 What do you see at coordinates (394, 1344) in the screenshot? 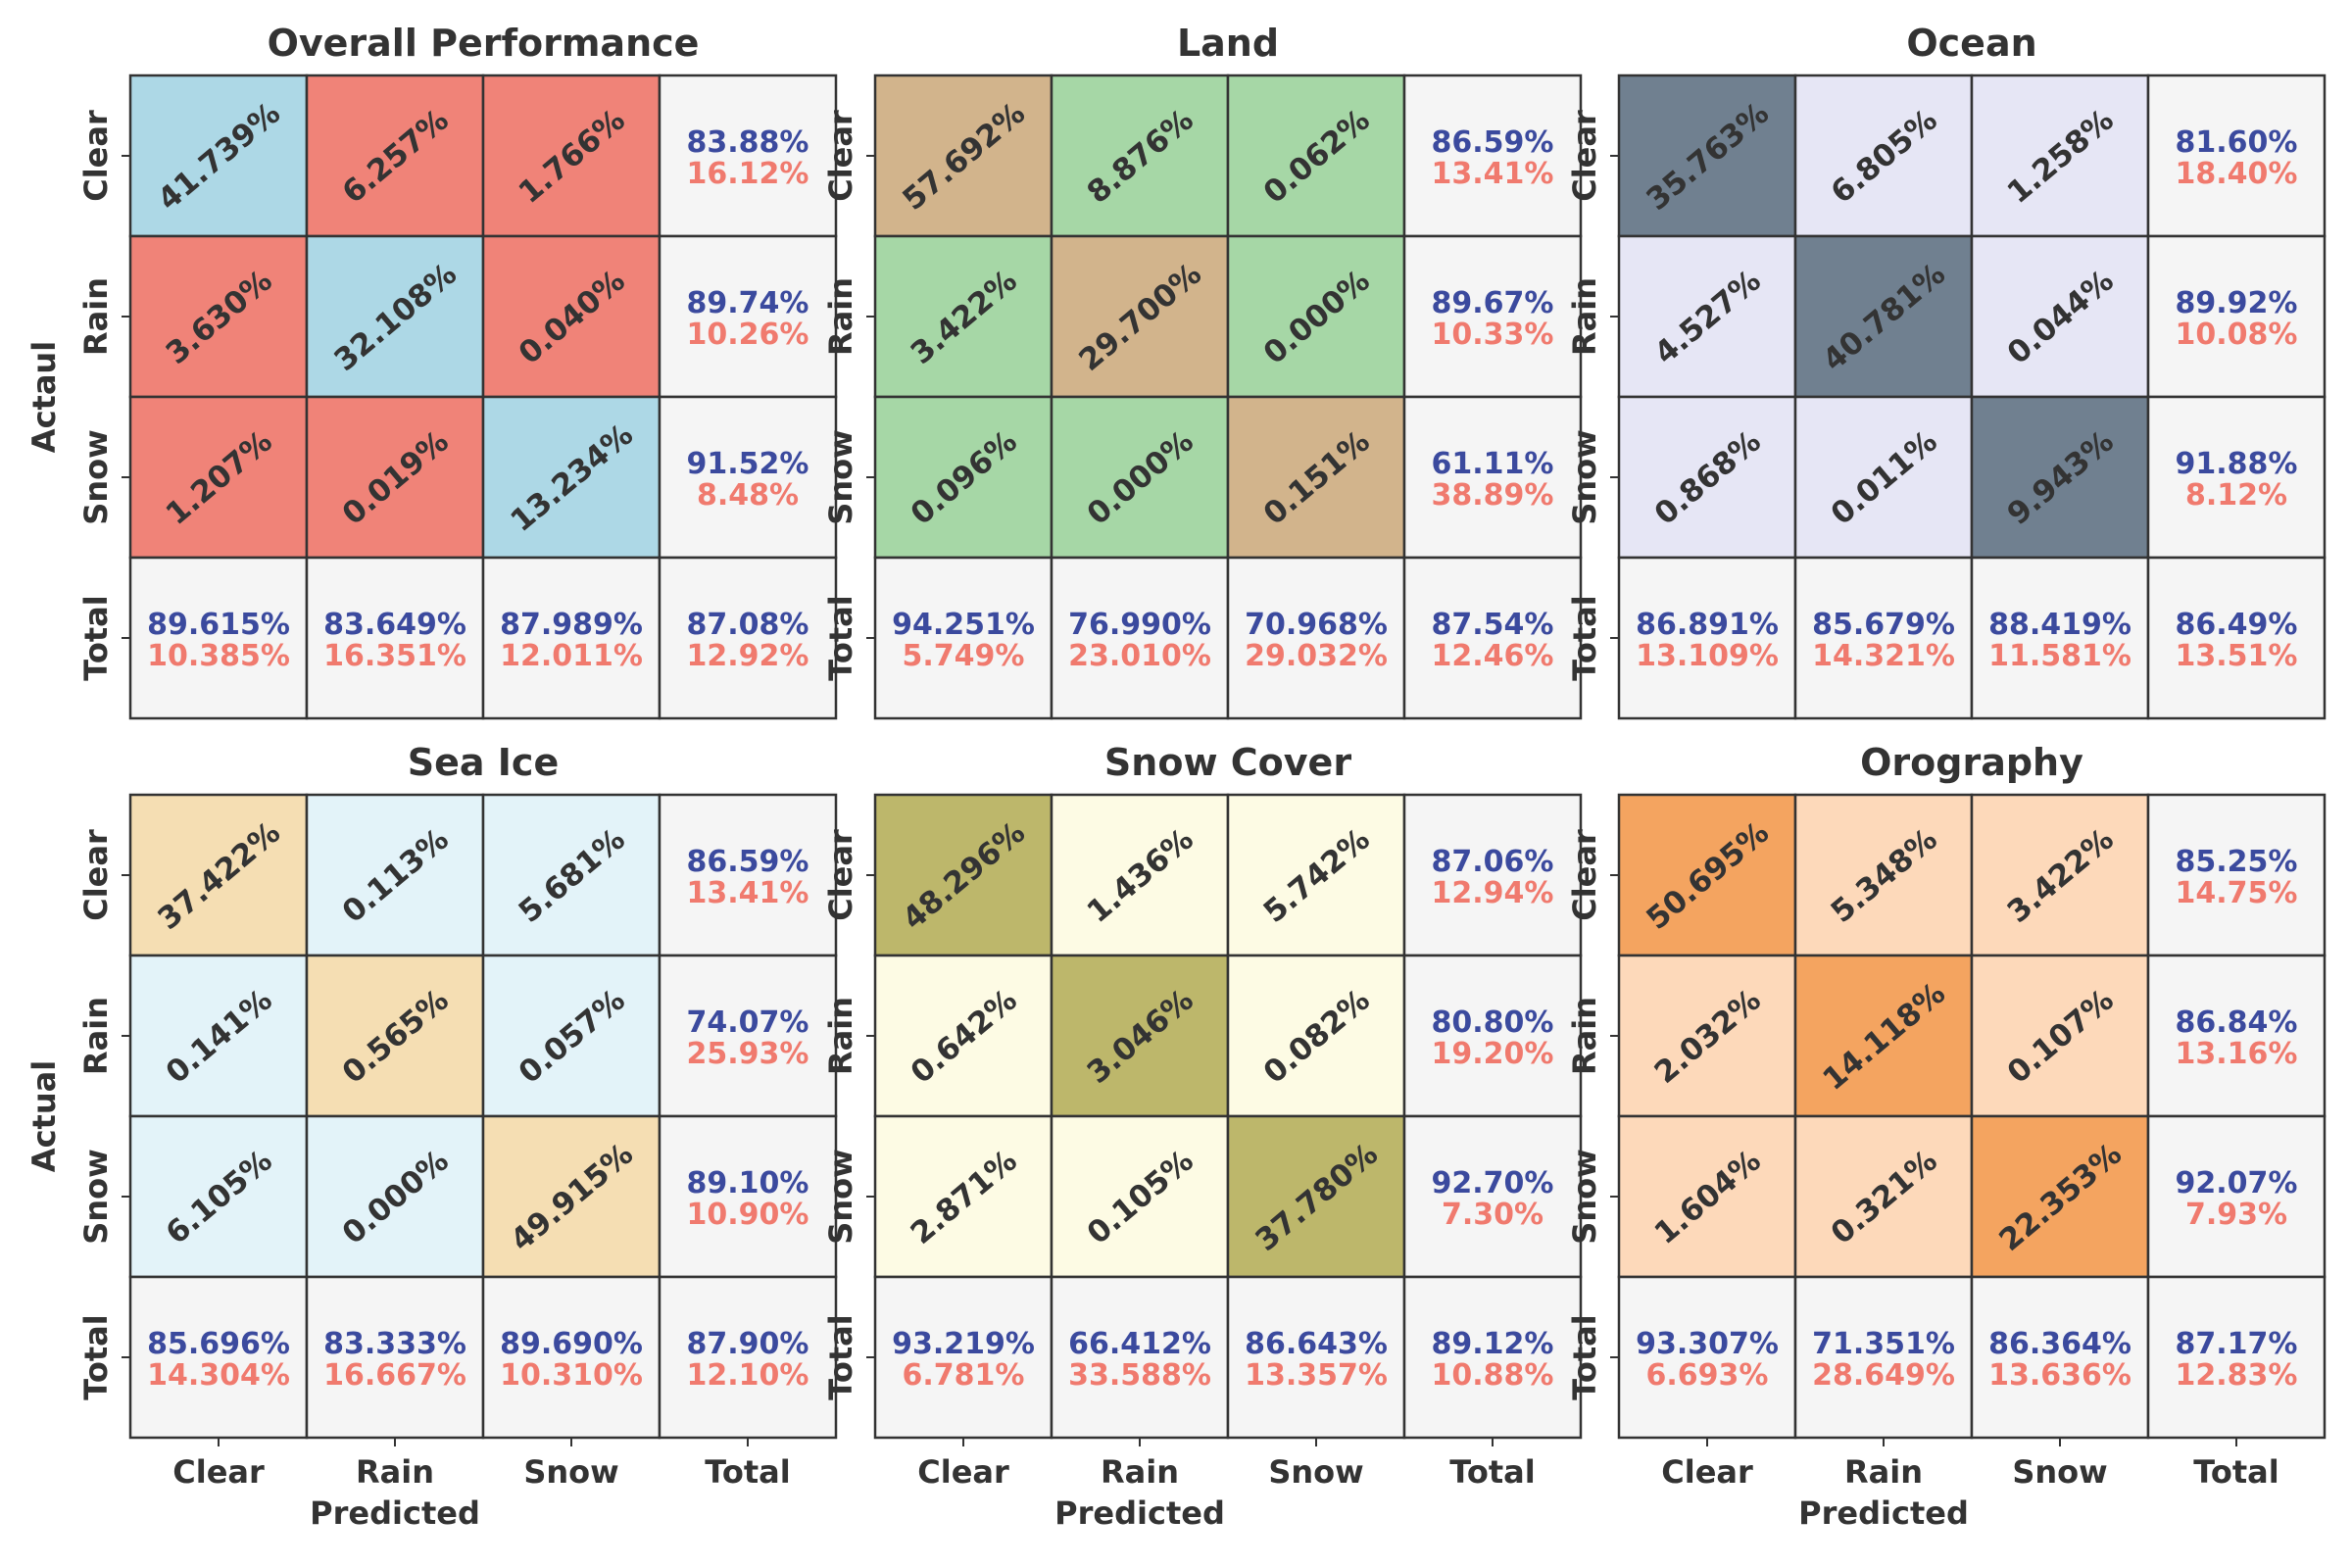
I see `correct-rate: 83.333%` at bounding box center [394, 1344].